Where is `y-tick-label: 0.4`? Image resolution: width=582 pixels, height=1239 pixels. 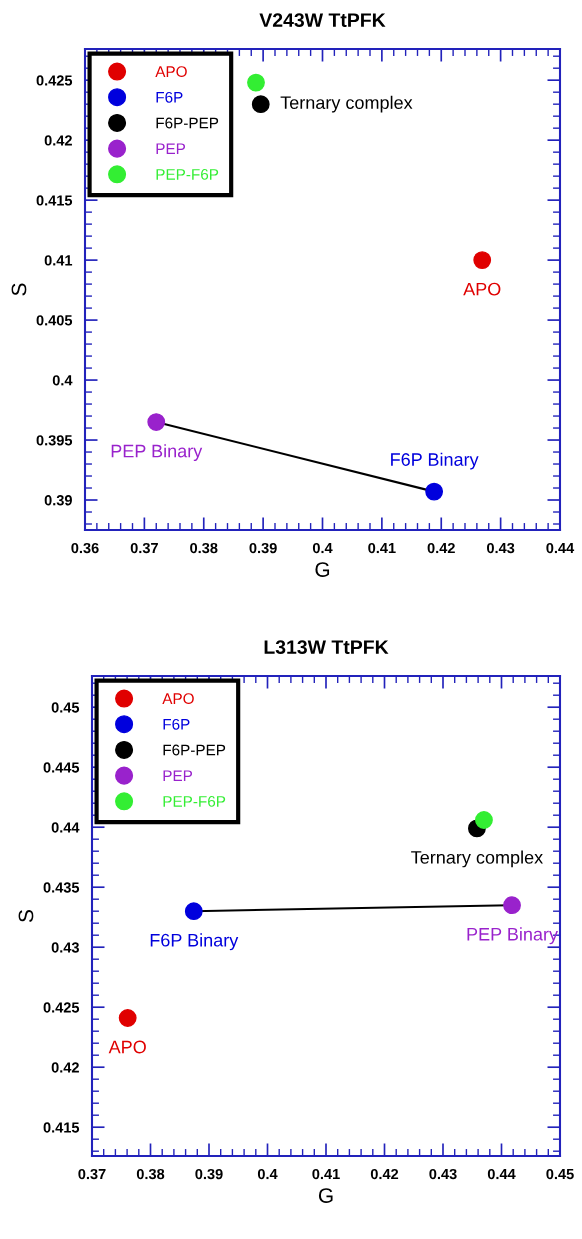 y-tick-label: 0.4 is located at coordinates (62, 380).